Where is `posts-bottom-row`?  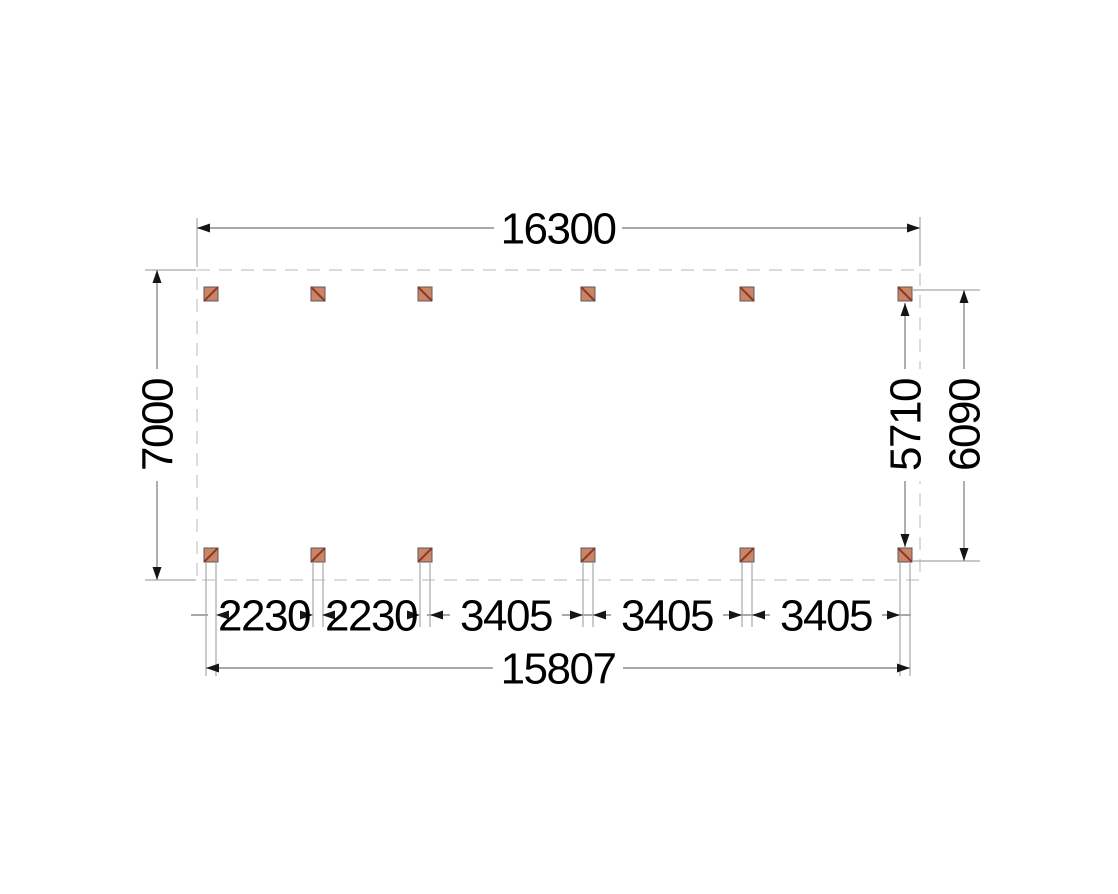 posts-bottom-row is located at coordinates (558, 555).